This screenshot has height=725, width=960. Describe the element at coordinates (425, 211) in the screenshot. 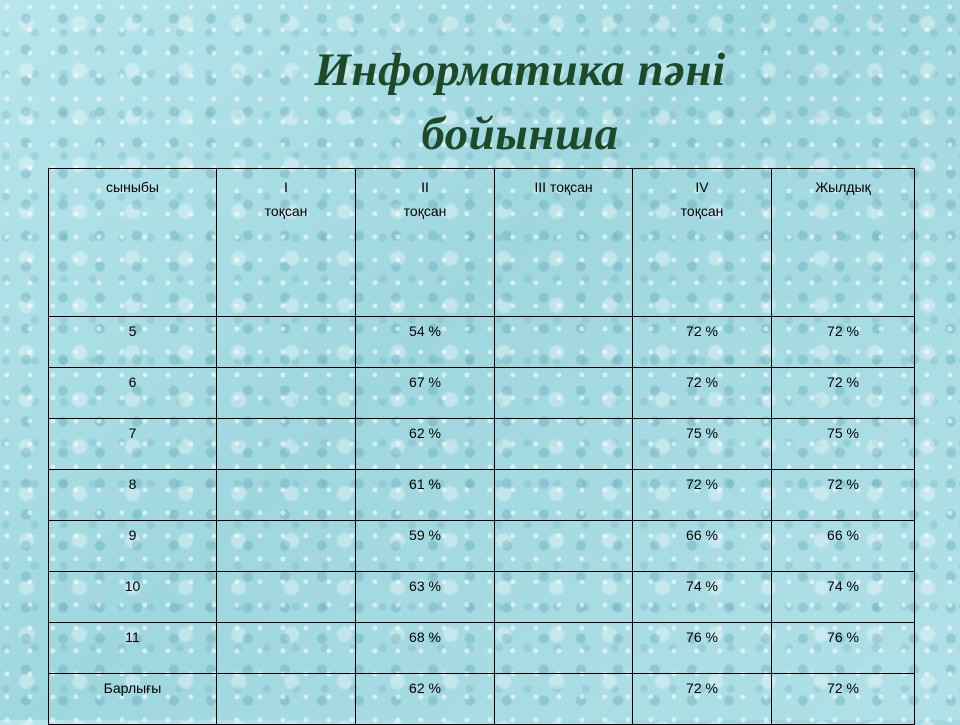

I see `header-quarter-2-label: тоқсан` at that location.